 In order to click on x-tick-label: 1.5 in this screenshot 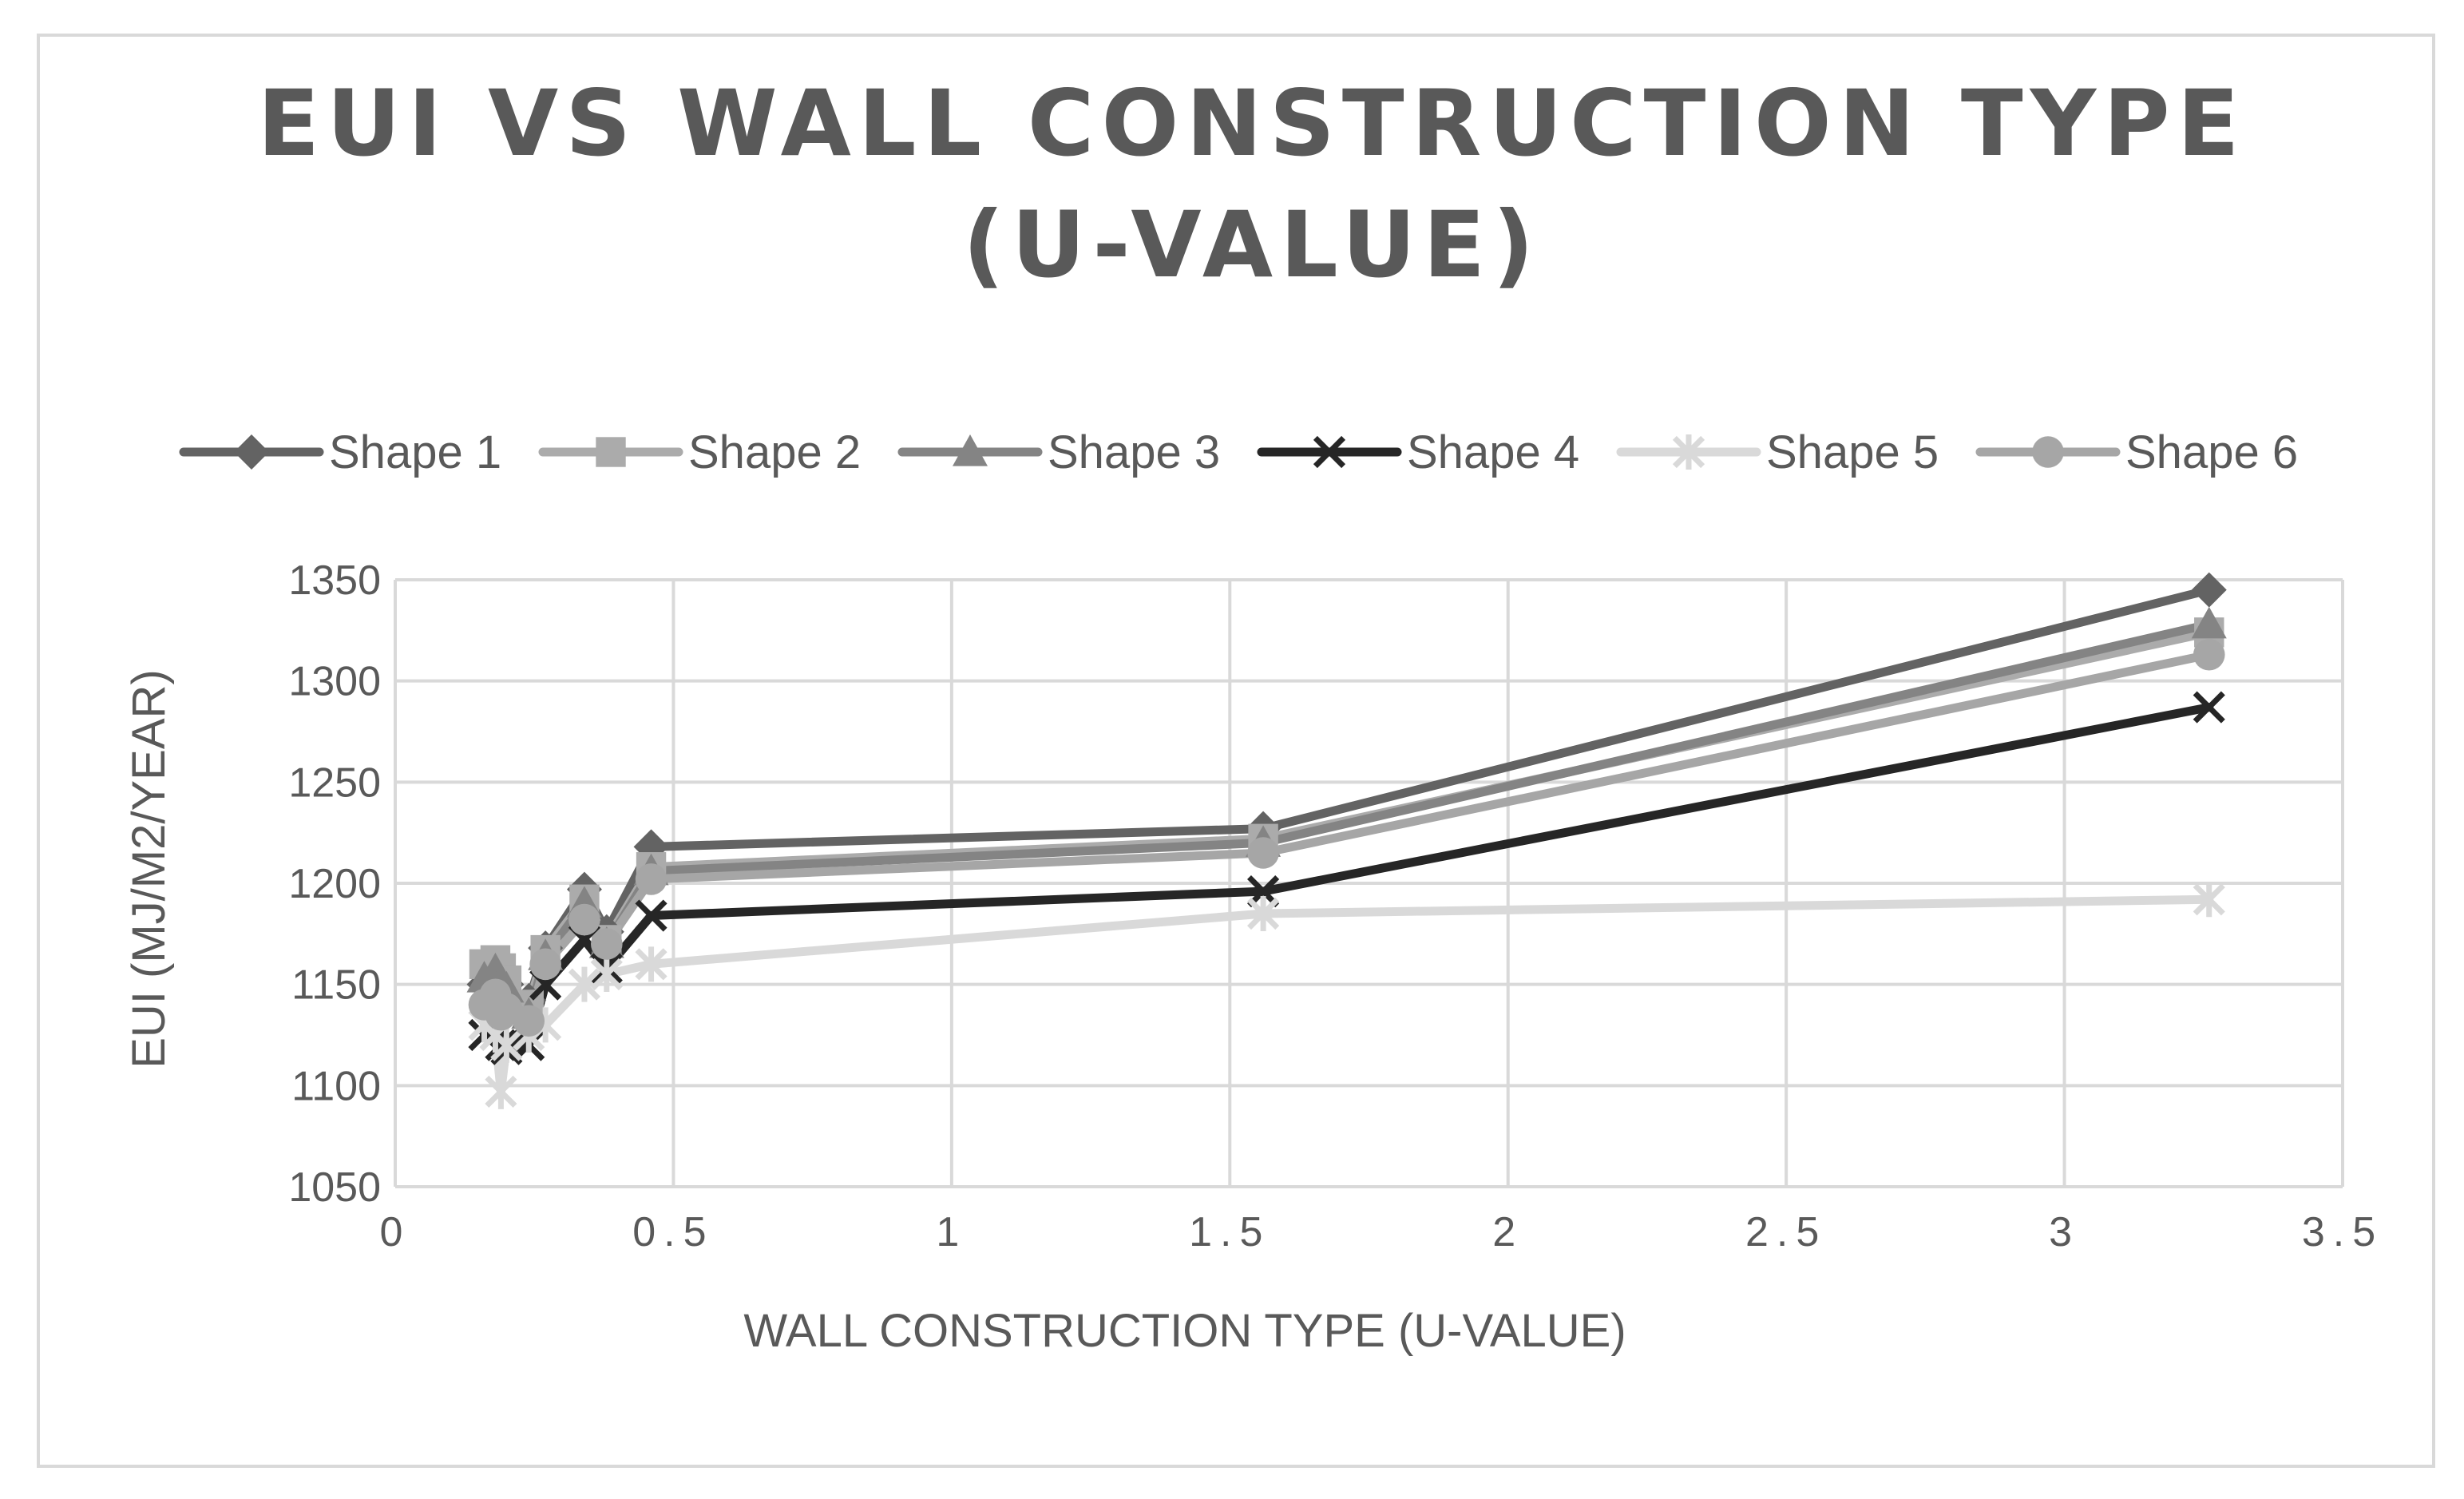, I will do `click(1229, 1232)`.